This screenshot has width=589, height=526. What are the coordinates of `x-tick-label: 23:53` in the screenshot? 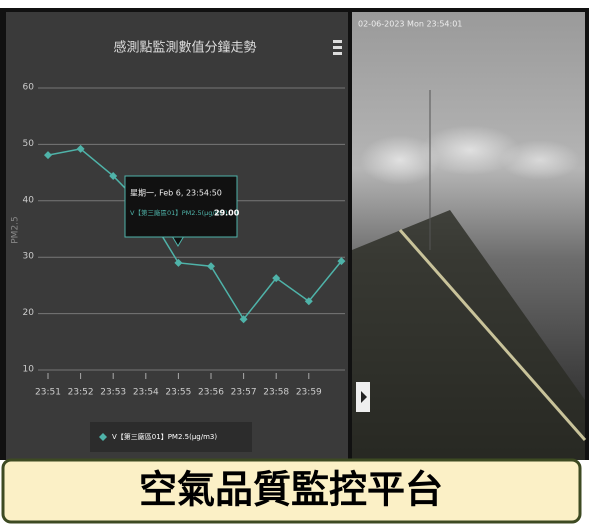 It's located at (113, 393).